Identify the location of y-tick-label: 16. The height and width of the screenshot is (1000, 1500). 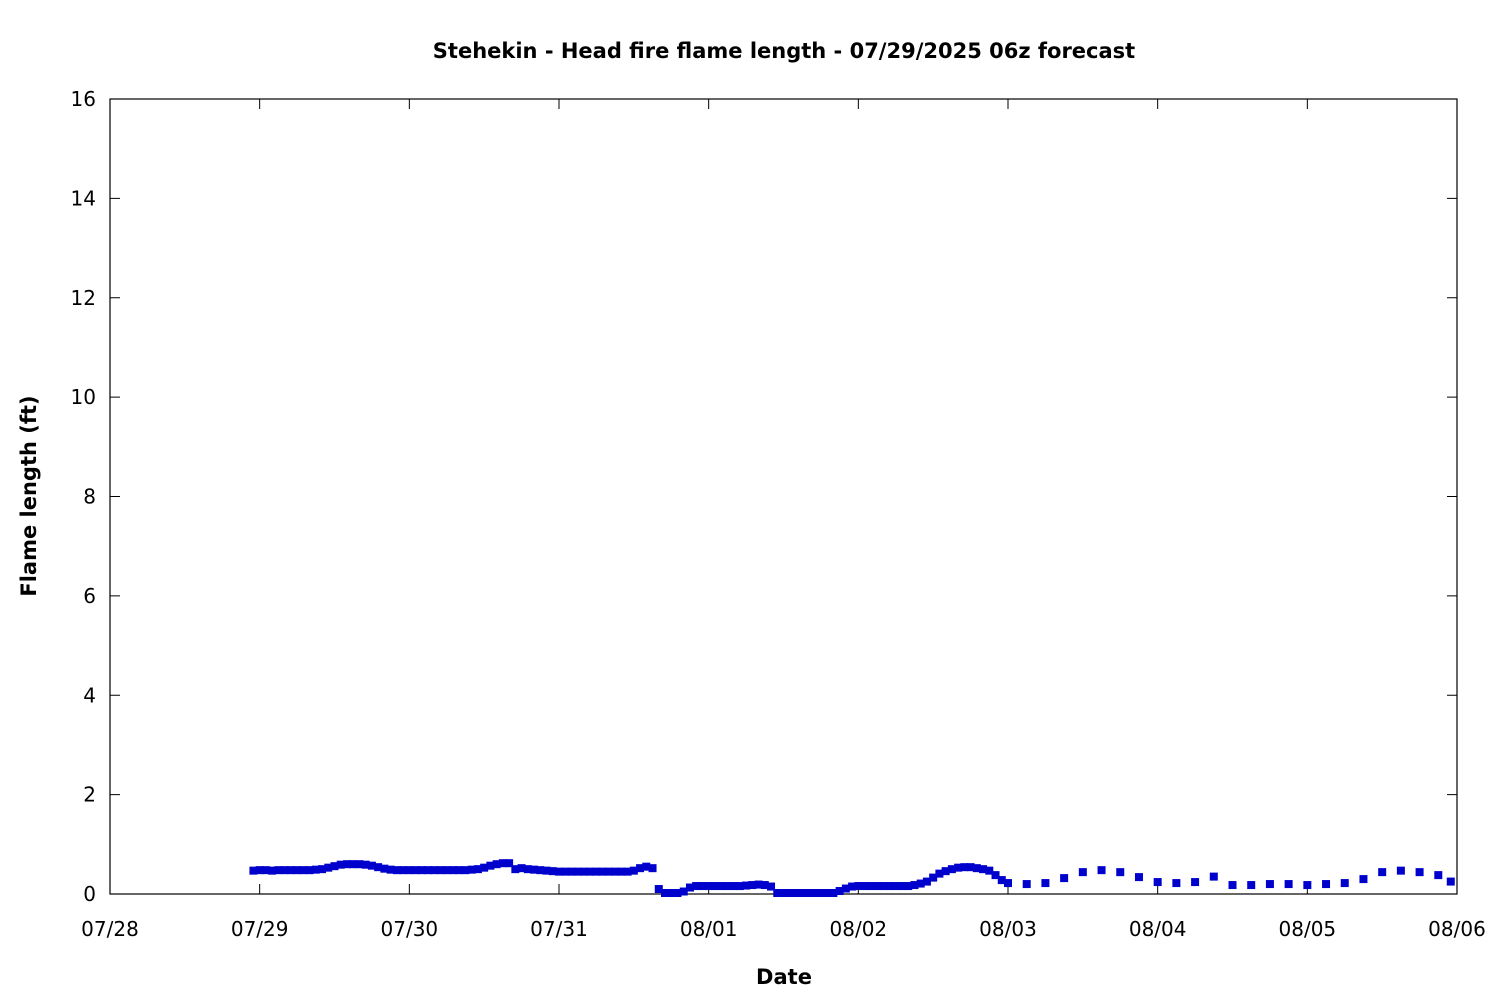
(83, 99).